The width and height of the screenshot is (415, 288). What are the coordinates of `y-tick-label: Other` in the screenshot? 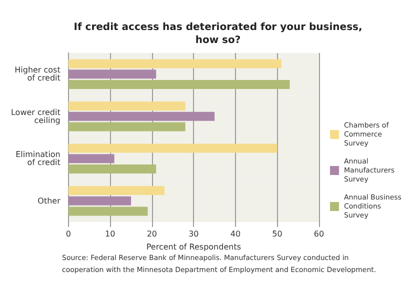 It's located at (50, 201).